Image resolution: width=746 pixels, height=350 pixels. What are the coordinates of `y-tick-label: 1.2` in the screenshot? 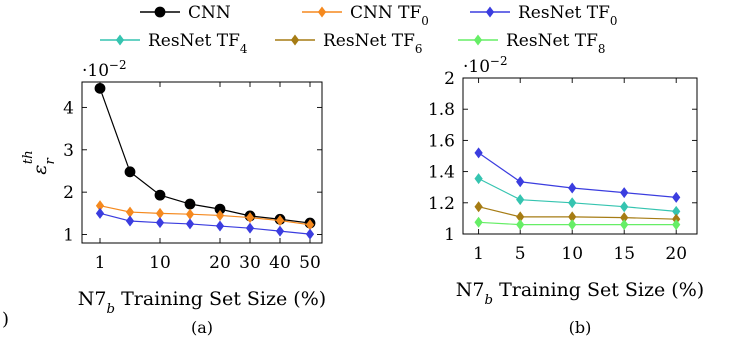 It's located at (441, 204).